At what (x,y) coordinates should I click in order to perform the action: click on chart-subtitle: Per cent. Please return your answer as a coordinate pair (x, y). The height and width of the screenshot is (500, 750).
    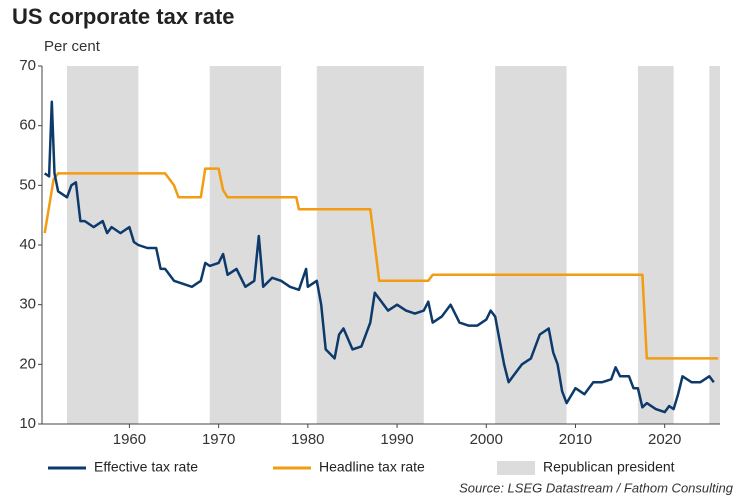
    Looking at the image, I should click on (72, 46).